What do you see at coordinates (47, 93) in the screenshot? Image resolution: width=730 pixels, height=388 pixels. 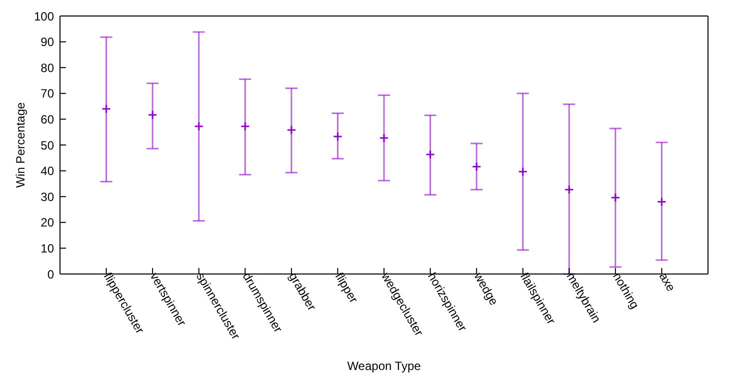 I see `y-tick-label: 70` at bounding box center [47, 93].